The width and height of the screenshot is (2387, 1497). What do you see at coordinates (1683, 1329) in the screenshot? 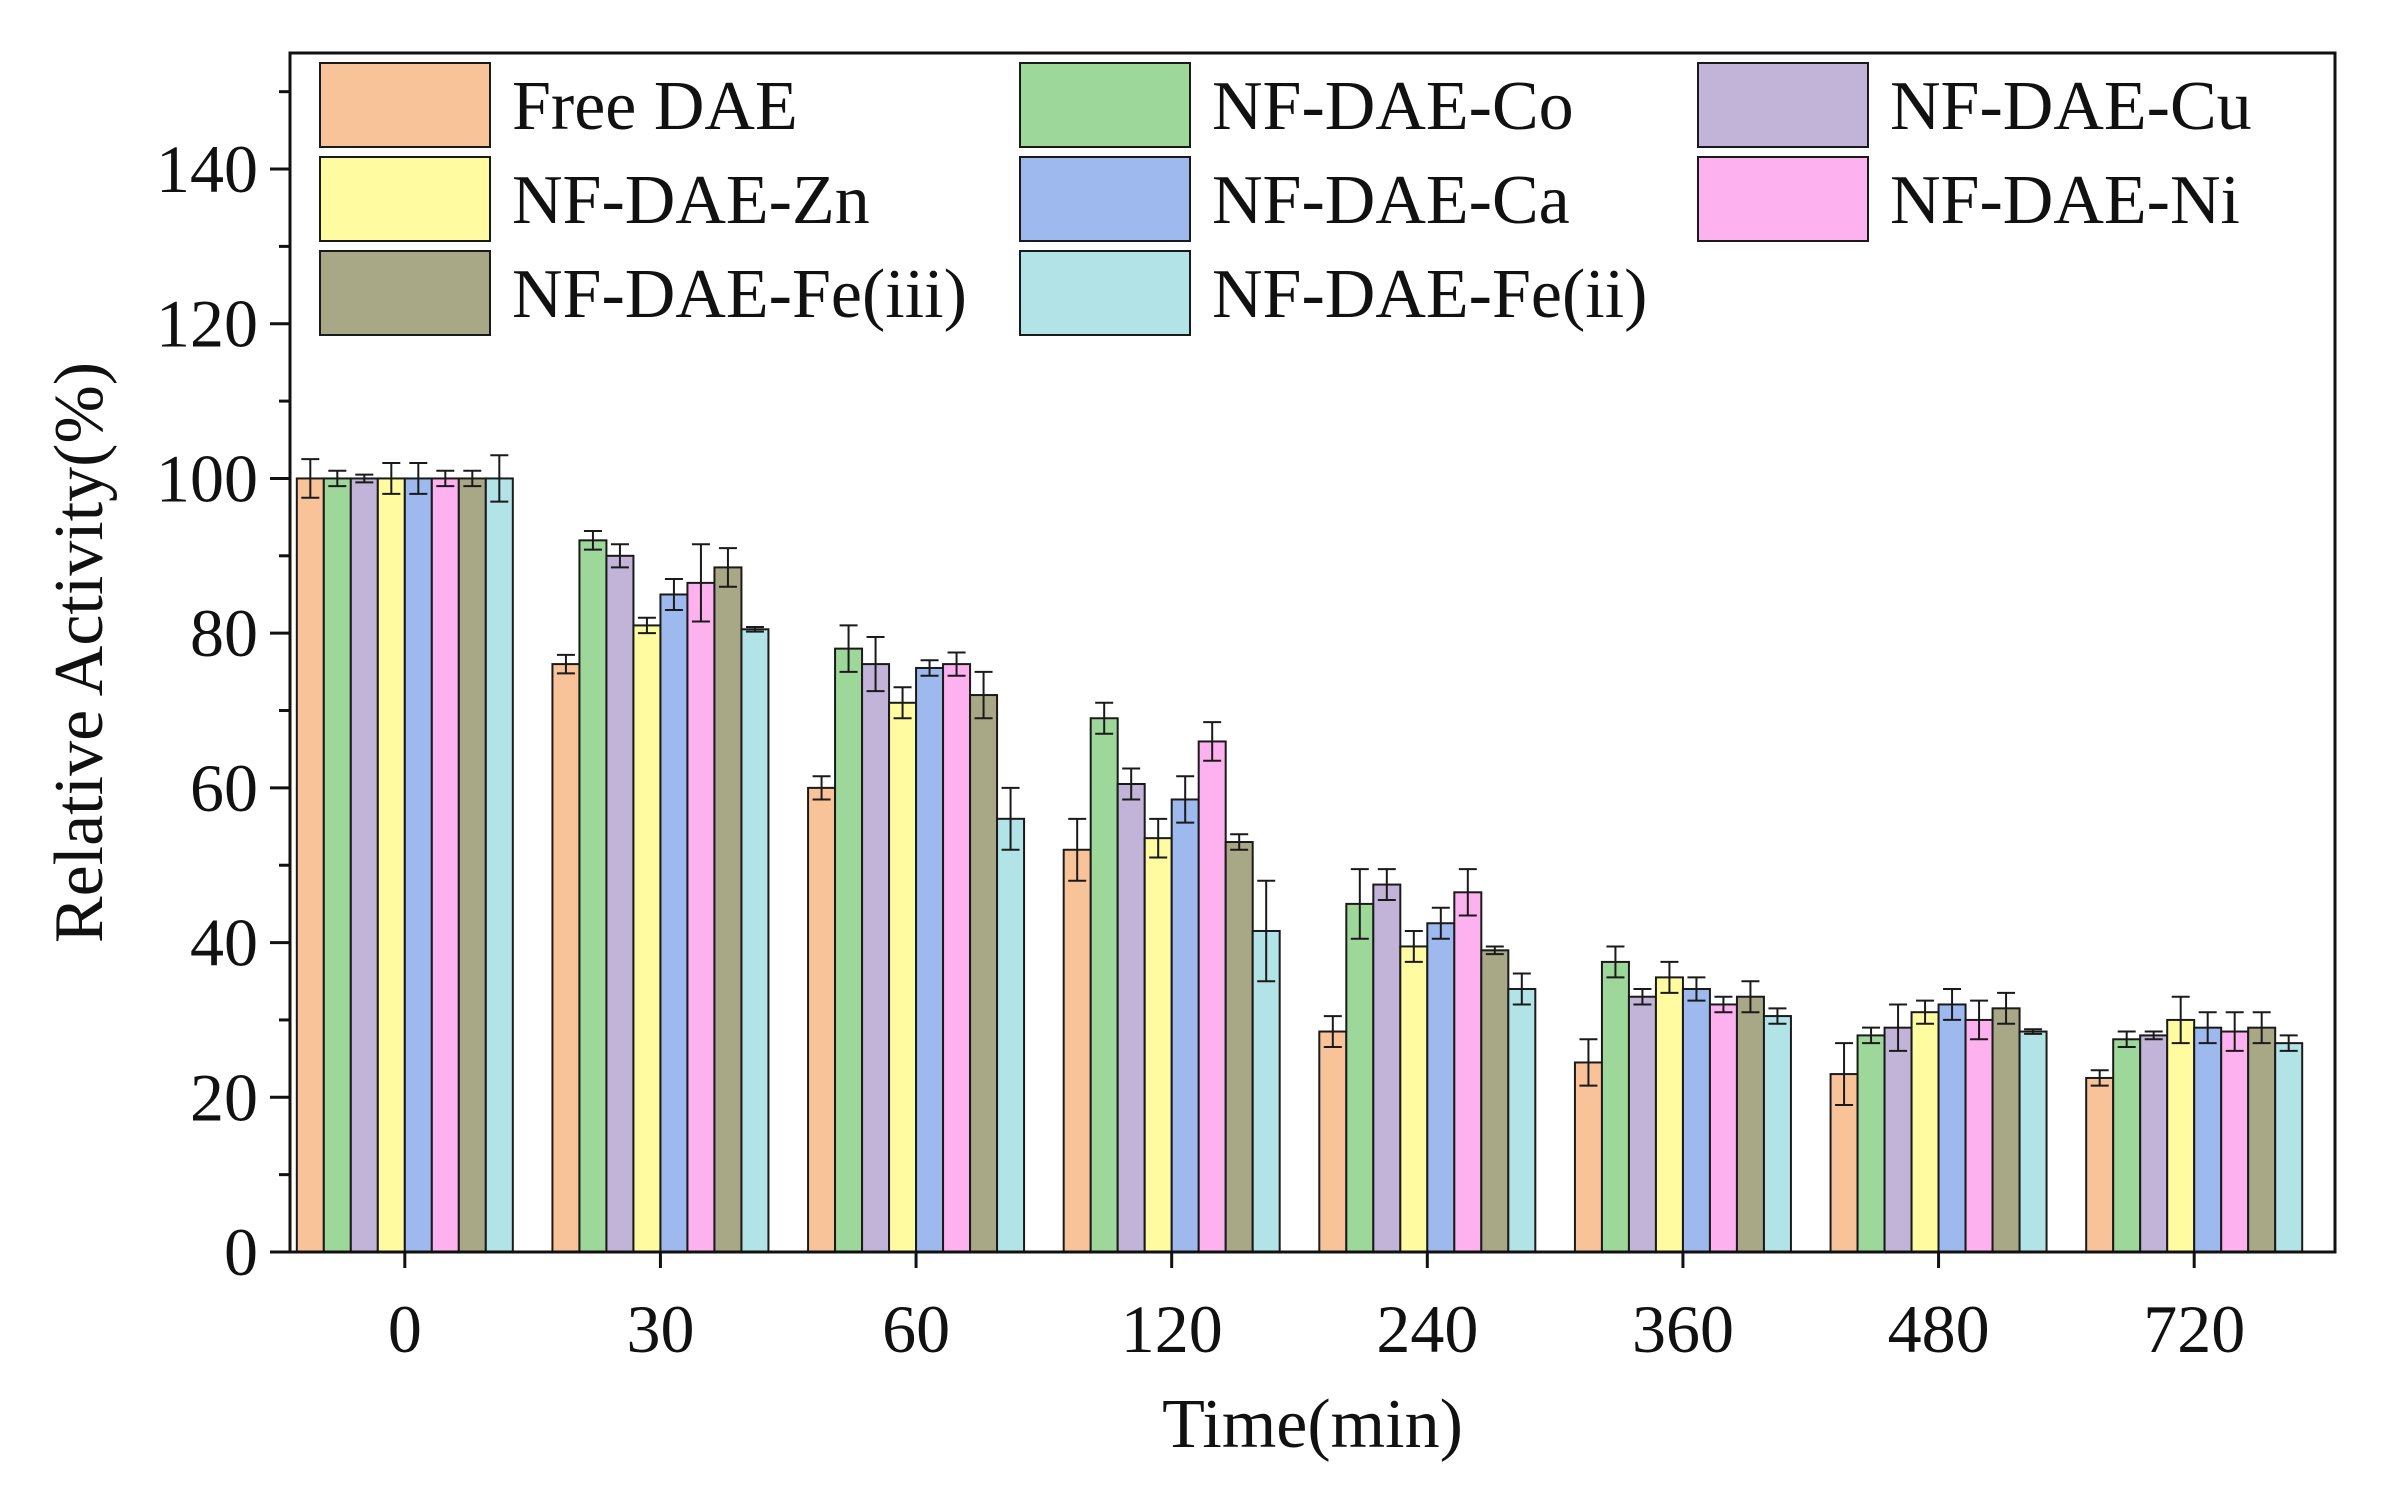
I see `x-tick-label: 360` at bounding box center [1683, 1329].